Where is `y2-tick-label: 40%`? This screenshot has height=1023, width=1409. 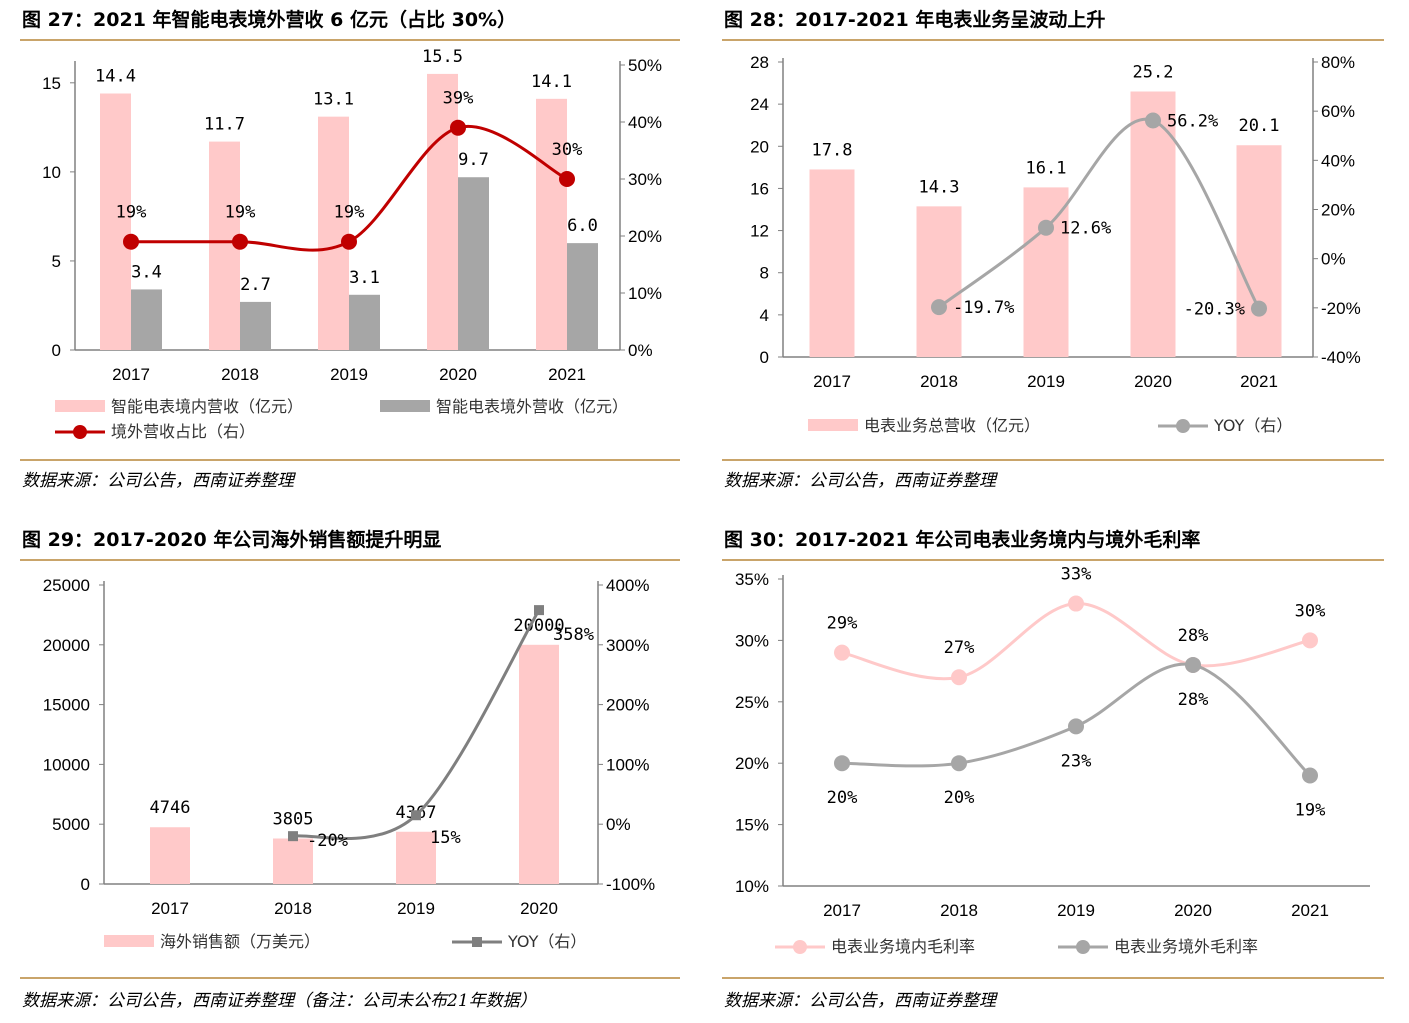 y2-tick-label: 40% is located at coordinates (1338, 160).